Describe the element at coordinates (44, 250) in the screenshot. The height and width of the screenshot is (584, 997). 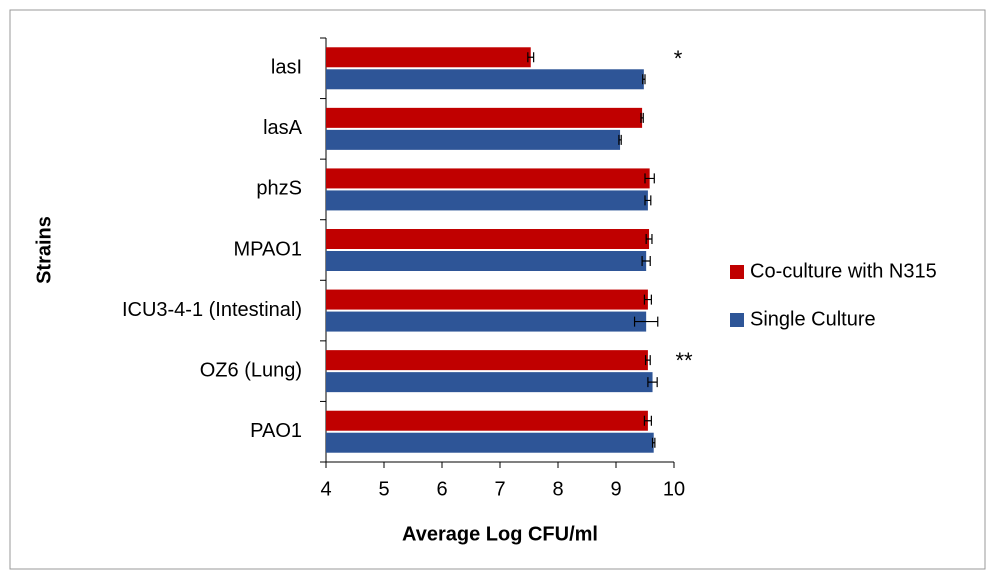
I see `y-axis-label: Strains` at that location.